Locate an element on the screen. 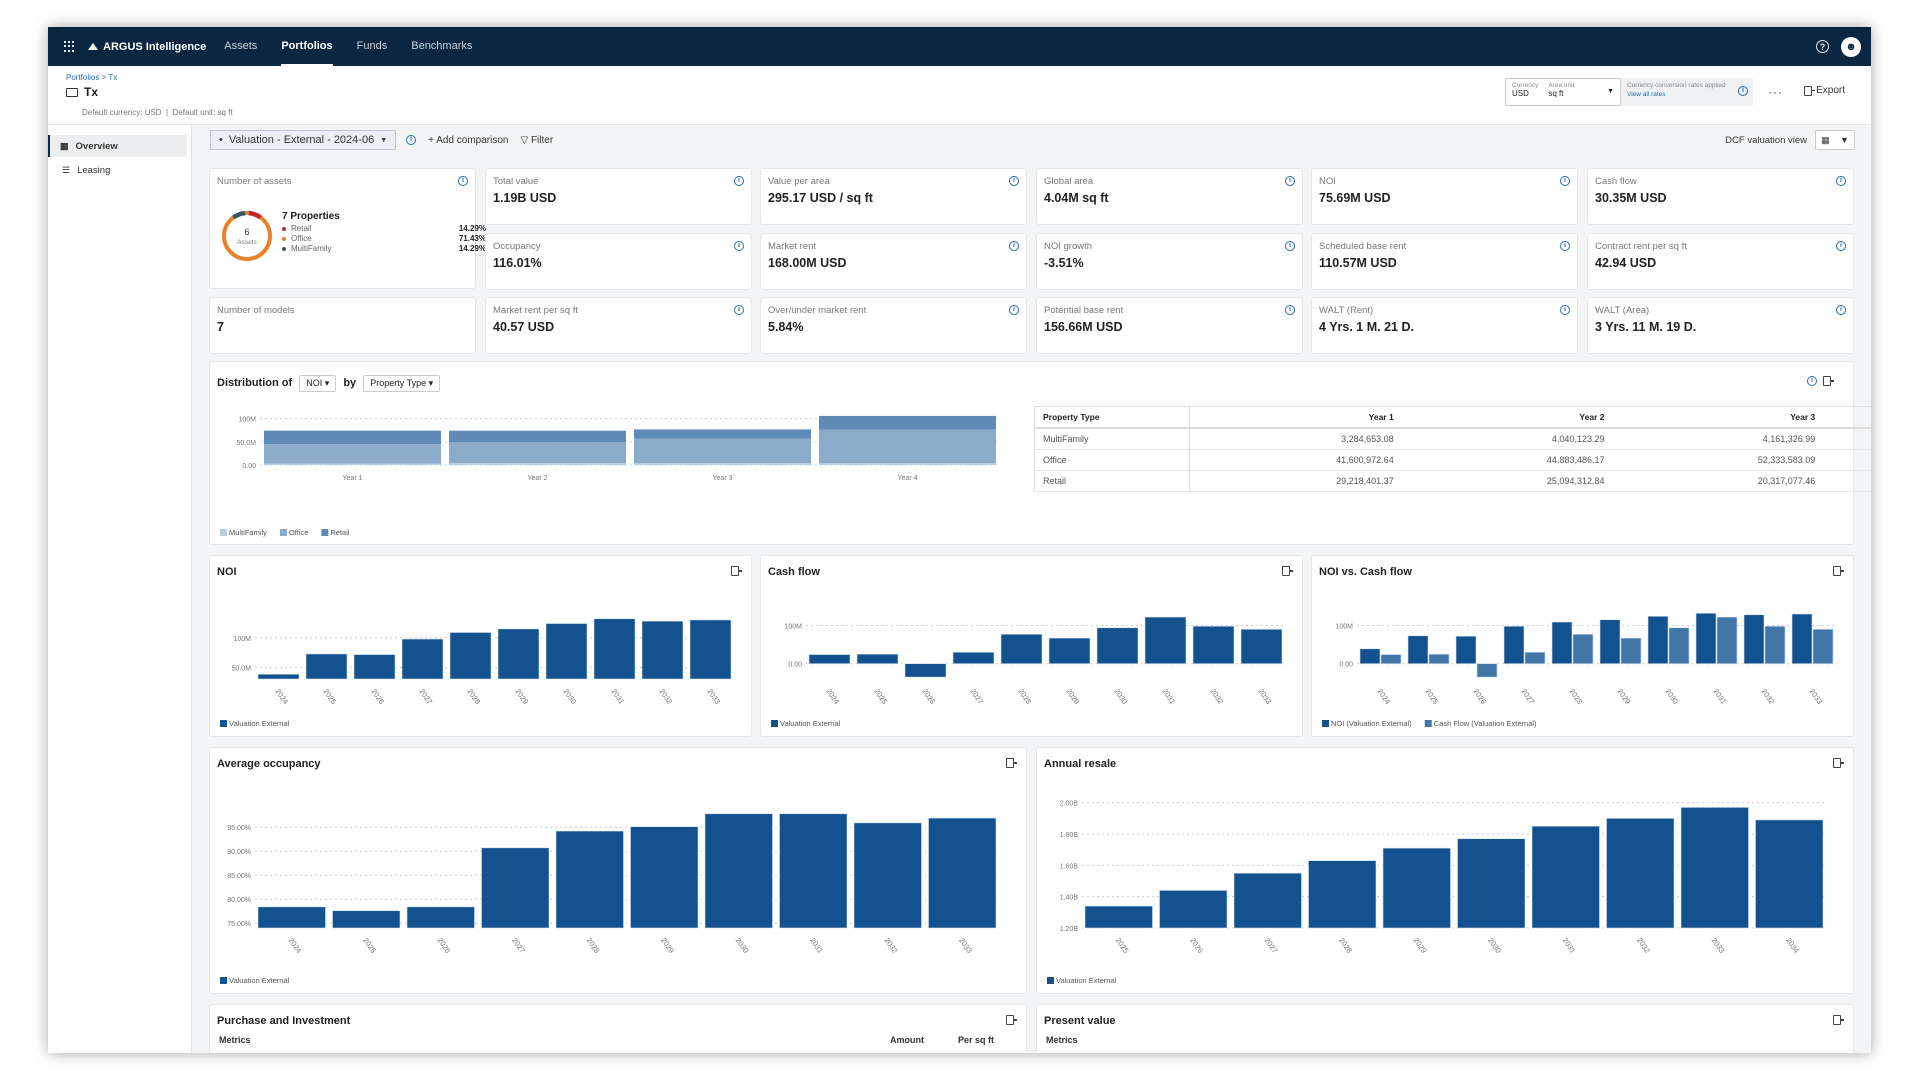  help-icon: ? is located at coordinates (1822, 46).